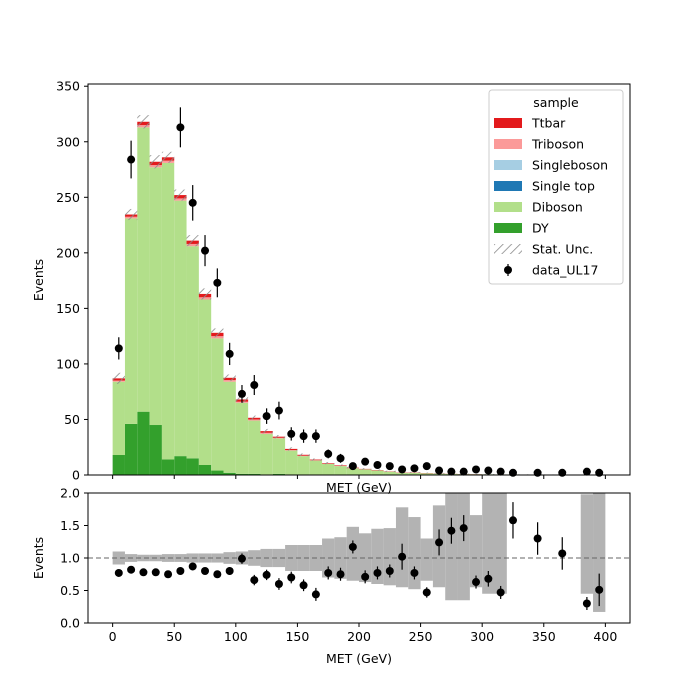 Image resolution: width=700 pixels, height=700 pixels. I want to click on legend-marker-point, so click(508, 270).